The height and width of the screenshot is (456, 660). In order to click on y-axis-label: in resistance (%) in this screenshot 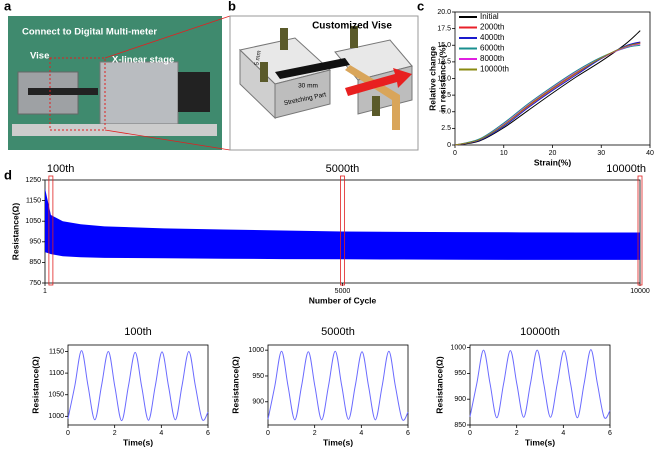, I will do `click(442, 79)`.